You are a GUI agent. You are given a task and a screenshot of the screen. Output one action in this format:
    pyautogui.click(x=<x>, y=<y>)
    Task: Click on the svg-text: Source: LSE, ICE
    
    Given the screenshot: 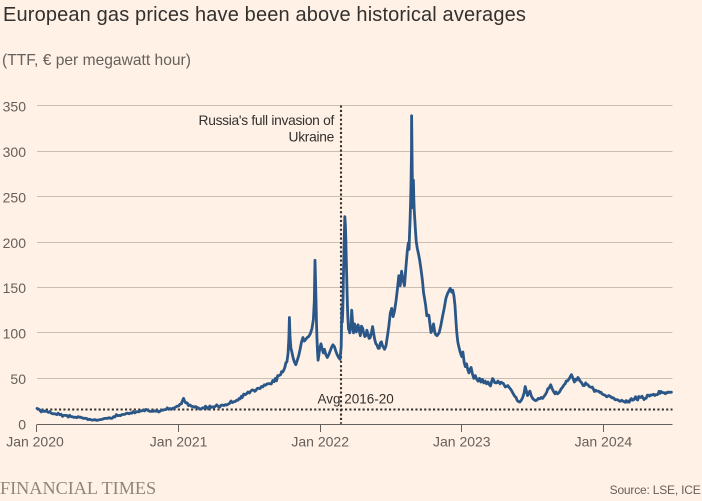 What is the action you would take?
    pyautogui.click(x=655, y=490)
    